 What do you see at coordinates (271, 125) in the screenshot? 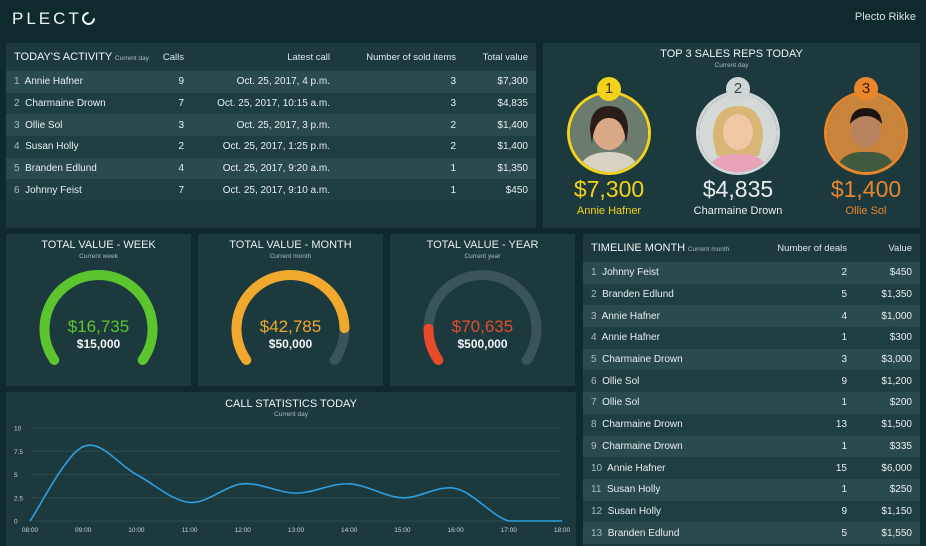
I see `activity-row: 3 Ollie Sol 3 Oct. 25, 2017, 3 p.m. 2 $1,400` at bounding box center [271, 125].